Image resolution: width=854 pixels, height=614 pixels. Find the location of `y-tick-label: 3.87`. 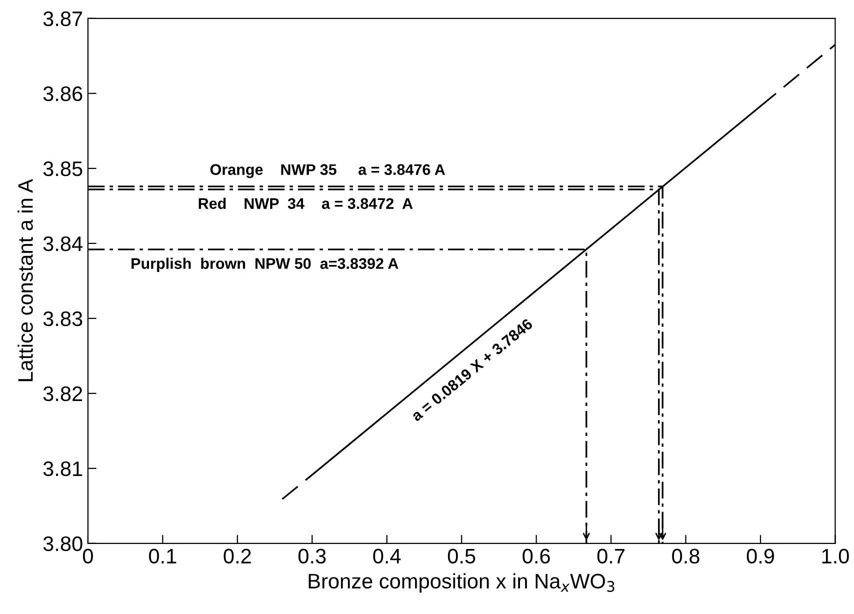

y-tick-label: 3.87 is located at coordinates (62, 18).